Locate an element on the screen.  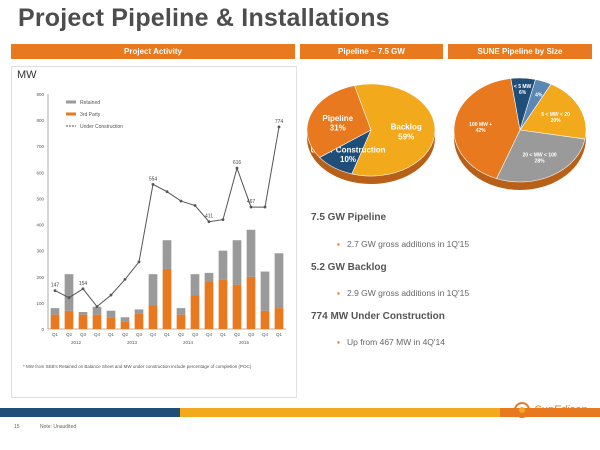
pipeline-heading: 7.5 GW Pipeline is located at coordinates (349, 217).